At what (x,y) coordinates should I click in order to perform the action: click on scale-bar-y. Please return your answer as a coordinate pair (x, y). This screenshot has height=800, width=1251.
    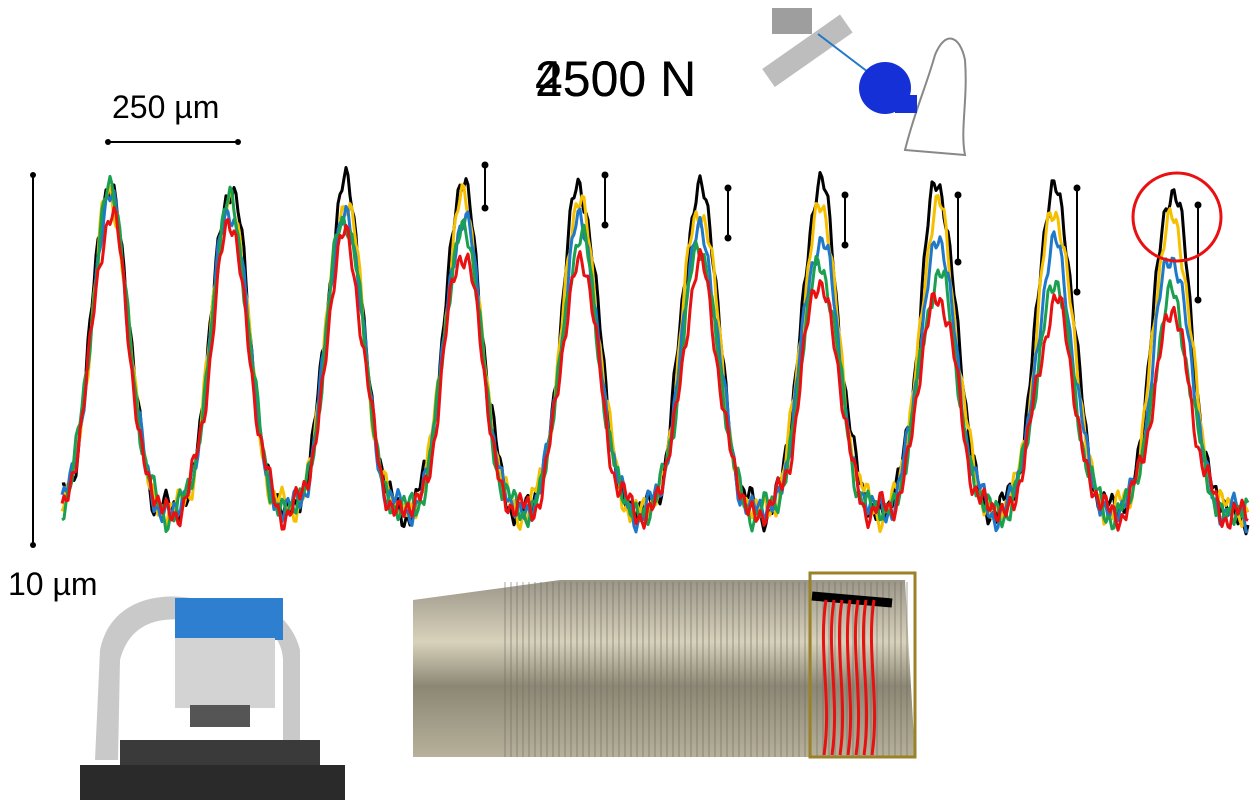
    Looking at the image, I should click on (33, 360).